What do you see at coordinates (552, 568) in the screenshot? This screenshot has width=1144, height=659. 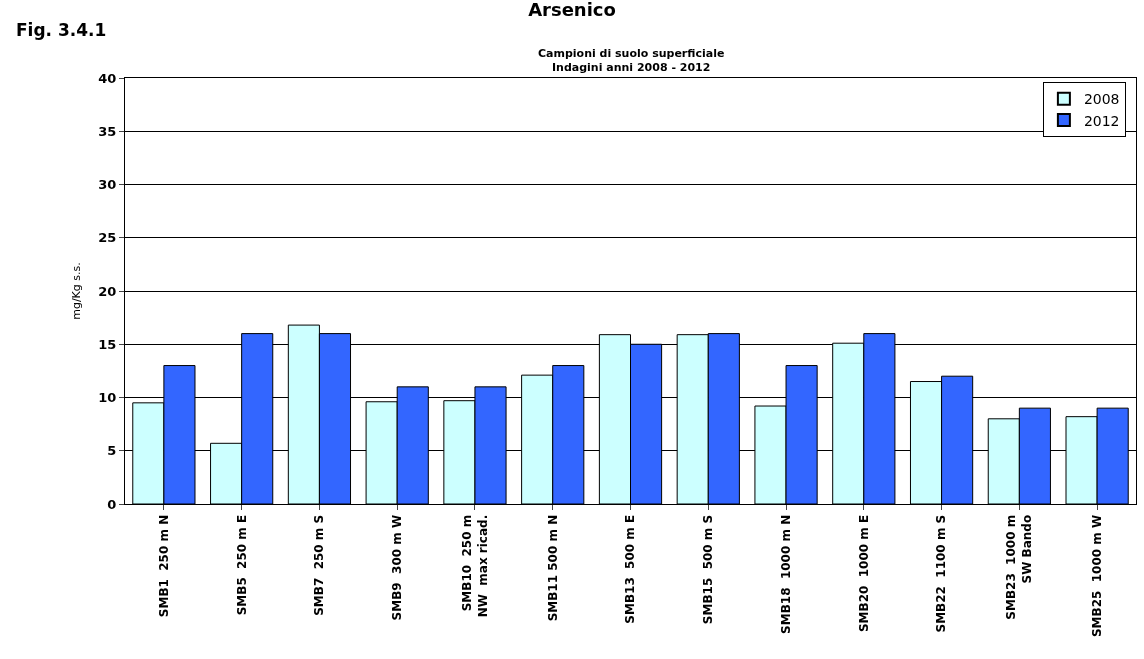 I see `x-tick-label: SMB11 500 m N` at bounding box center [552, 568].